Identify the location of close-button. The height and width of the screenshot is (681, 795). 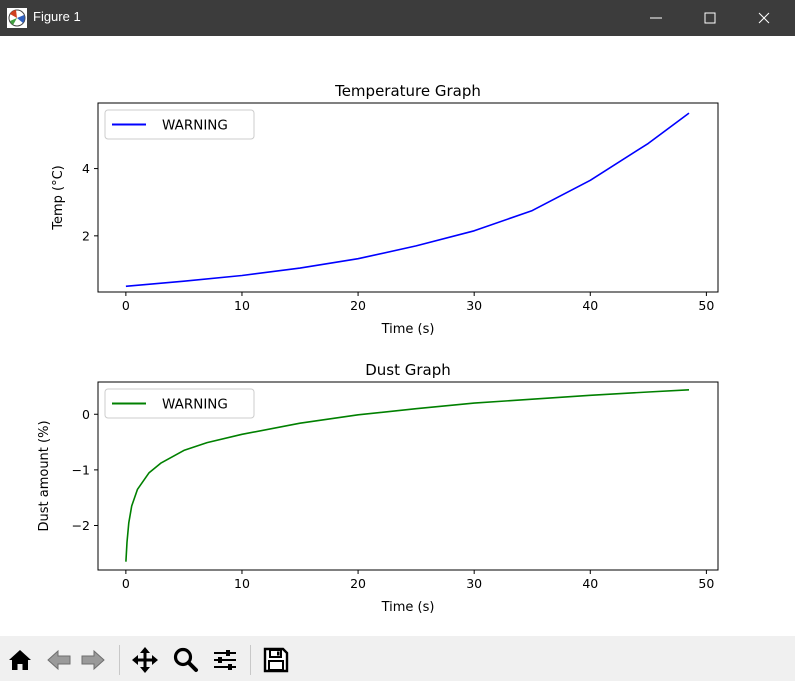
(764, 18).